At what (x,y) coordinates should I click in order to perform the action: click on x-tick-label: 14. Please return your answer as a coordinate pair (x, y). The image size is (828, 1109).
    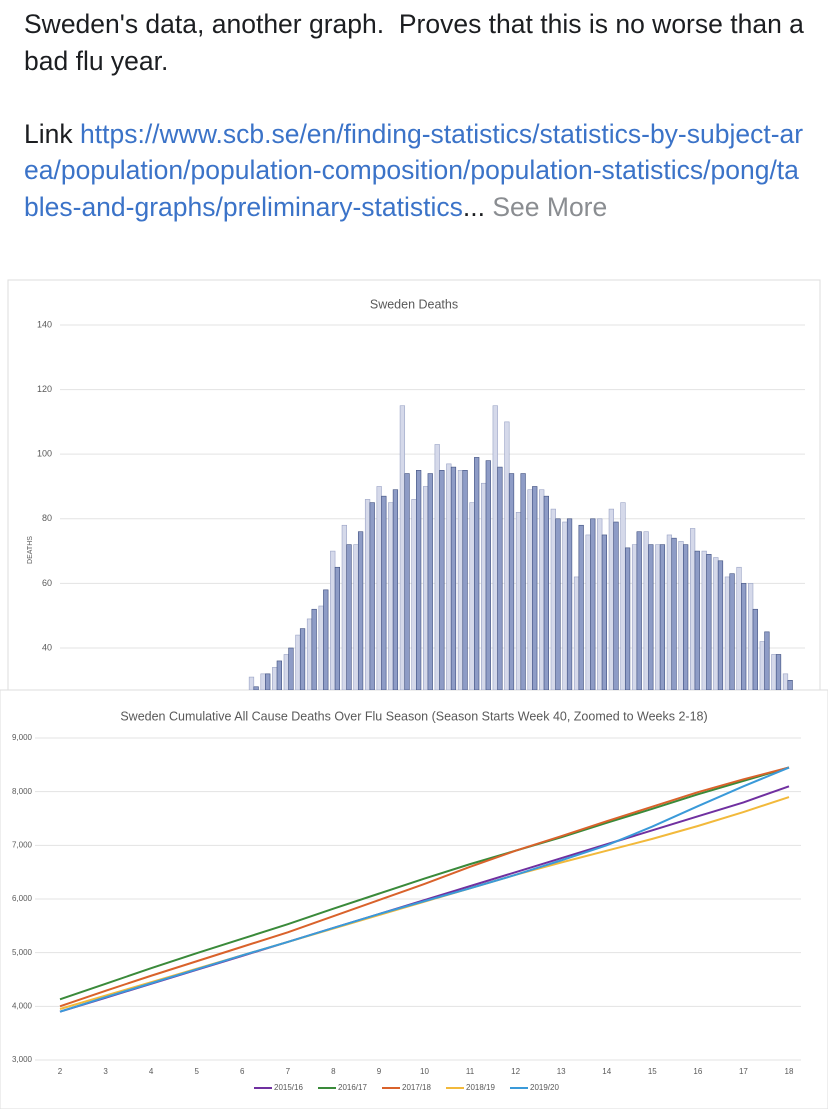
    Looking at the image, I should click on (606, 1071).